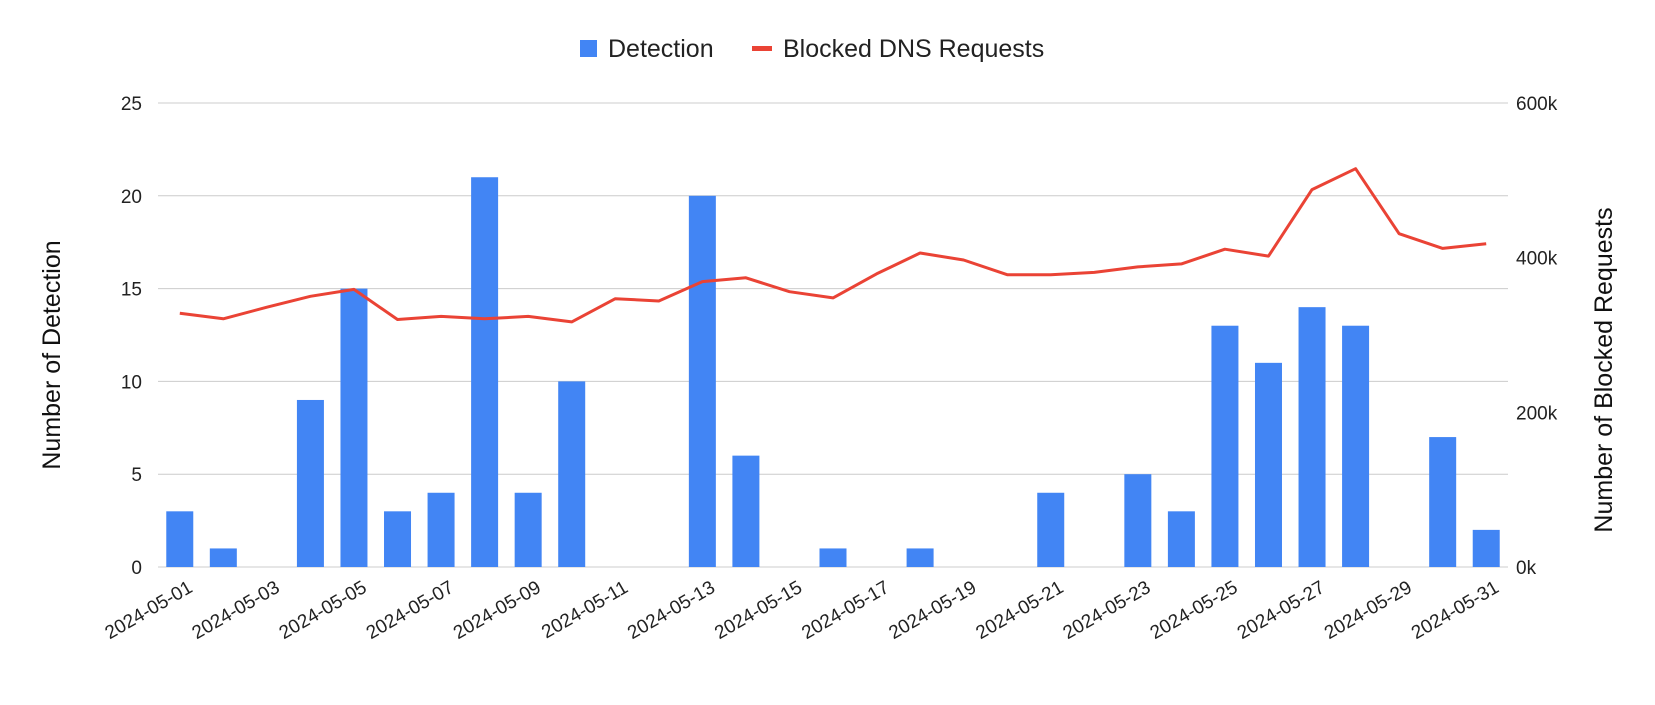  What do you see at coordinates (236, 610) in the screenshot?
I see `x-axis-tick-label: 2024-05-03` at bounding box center [236, 610].